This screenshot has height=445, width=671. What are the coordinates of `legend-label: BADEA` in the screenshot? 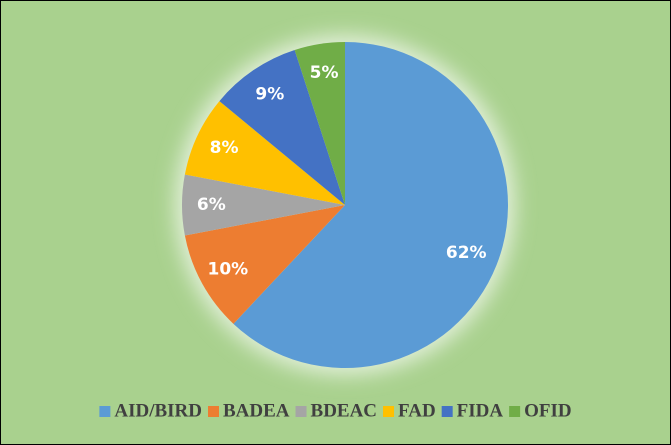 It's located at (256, 410).